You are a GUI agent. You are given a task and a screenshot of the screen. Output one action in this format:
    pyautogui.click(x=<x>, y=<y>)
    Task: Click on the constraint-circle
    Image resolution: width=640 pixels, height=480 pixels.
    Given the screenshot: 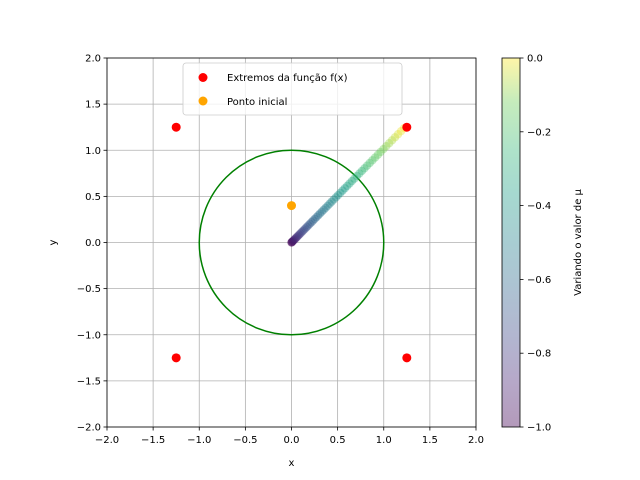 What is the action you would take?
    pyautogui.click(x=291, y=242)
    